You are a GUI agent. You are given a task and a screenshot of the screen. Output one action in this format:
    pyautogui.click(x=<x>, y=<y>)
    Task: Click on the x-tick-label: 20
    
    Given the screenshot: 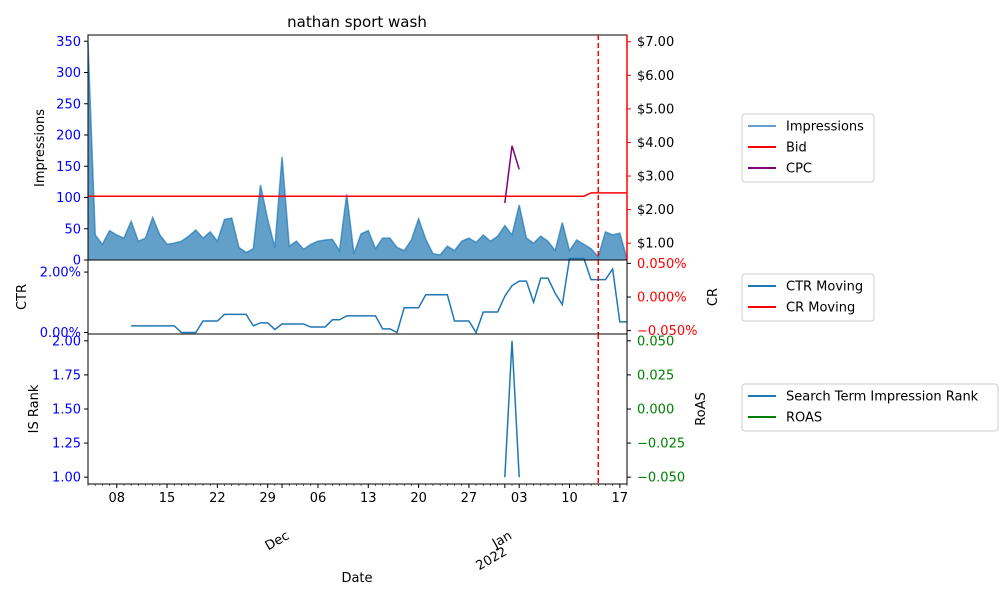 What is the action you would take?
    pyautogui.click(x=418, y=498)
    